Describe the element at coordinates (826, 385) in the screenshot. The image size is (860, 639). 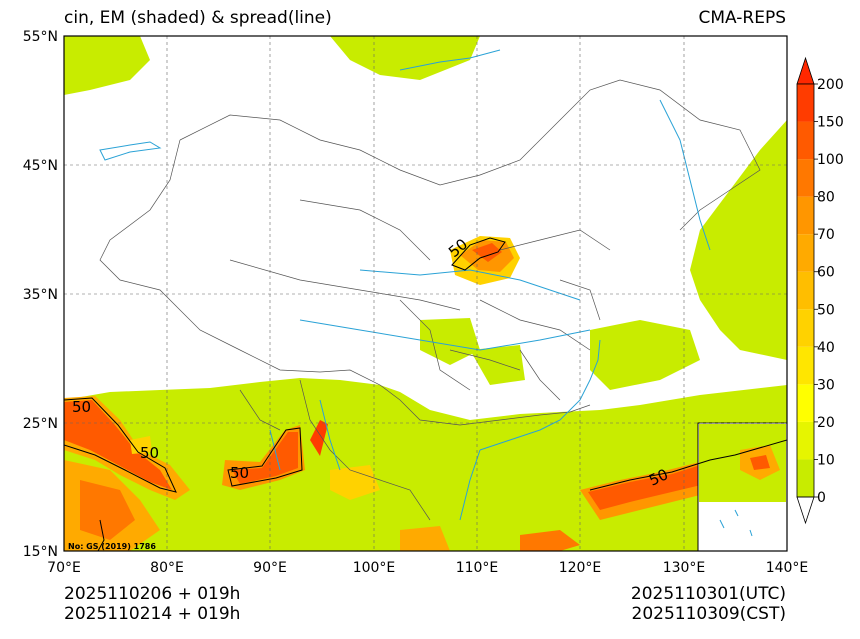
I see `colorbar-label: 30` at that location.